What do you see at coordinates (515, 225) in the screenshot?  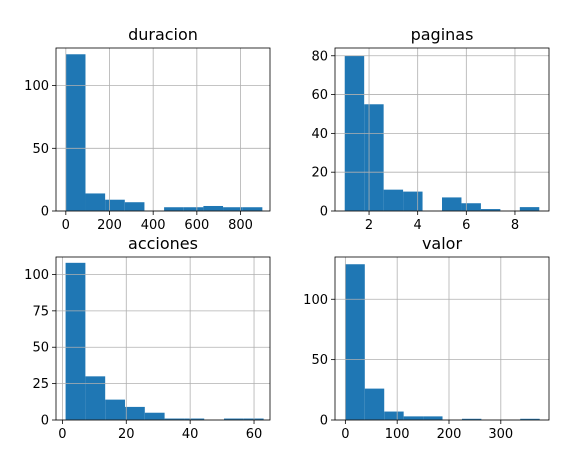 I see `x-tick-label: 8` at bounding box center [515, 225].